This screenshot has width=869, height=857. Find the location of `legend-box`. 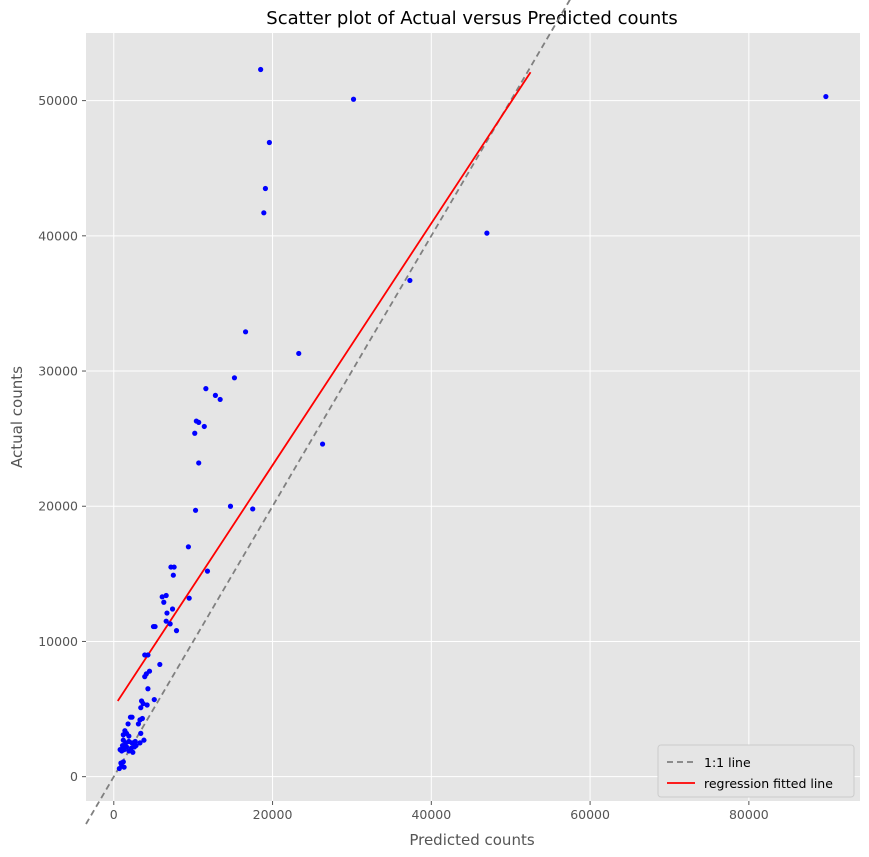

legend-box is located at coordinates (756, 771).